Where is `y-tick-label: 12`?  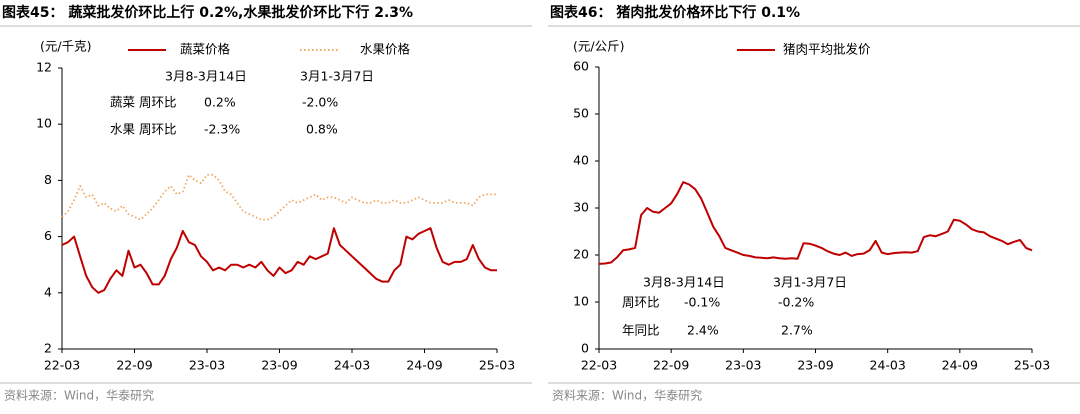 y-tick-label: 12 is located at coordinates (44, 67).